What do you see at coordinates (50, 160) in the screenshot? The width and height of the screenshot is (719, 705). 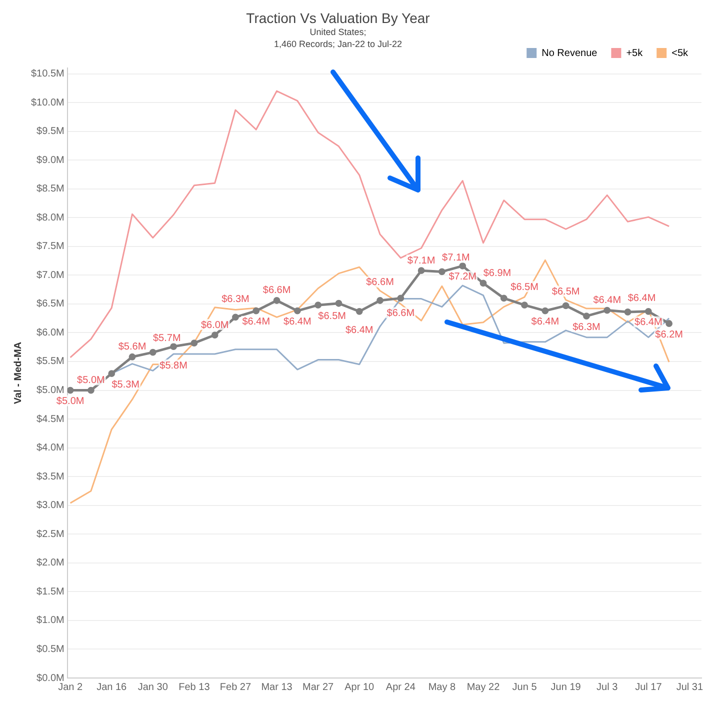 I see `y-tick-label: $9.0M` at bounding box center [50, 160].